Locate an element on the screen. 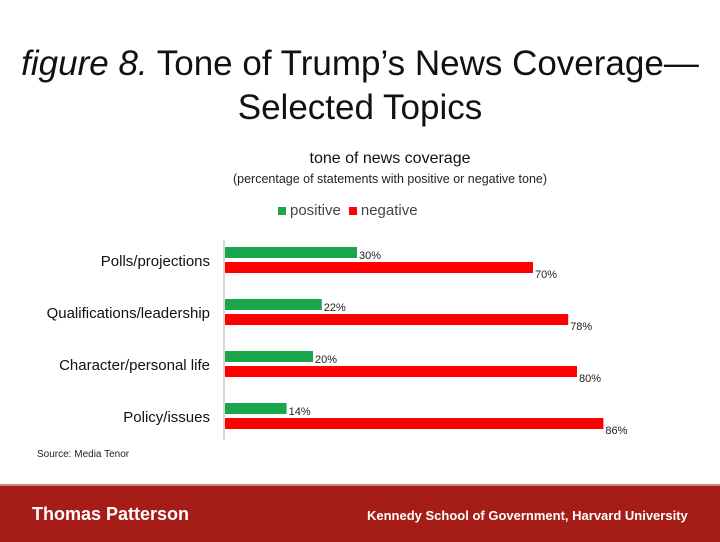  chart-legend: positive negative is located at coordinates (352, 210).